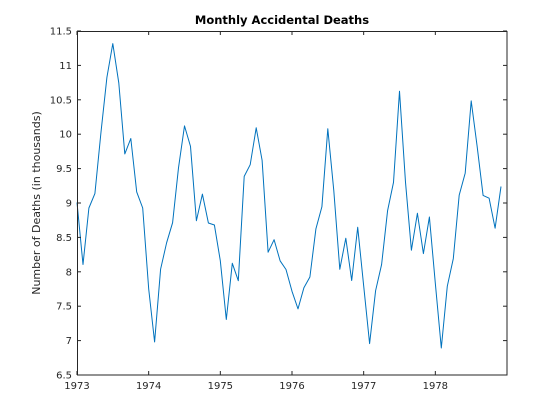  Describe the element at coordinates (282, 20) in the screenshot. I see `chart-title: Monthly Accidental Deaths` at that location.